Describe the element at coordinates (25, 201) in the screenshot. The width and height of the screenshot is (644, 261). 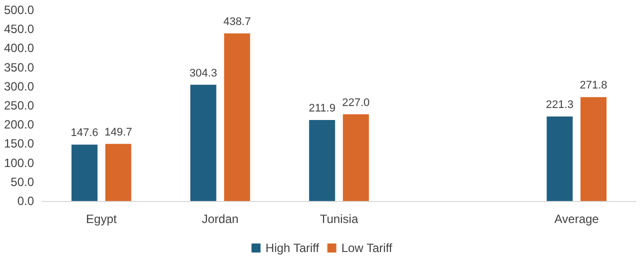
I see `y-tick-label: 0.0` at that location.